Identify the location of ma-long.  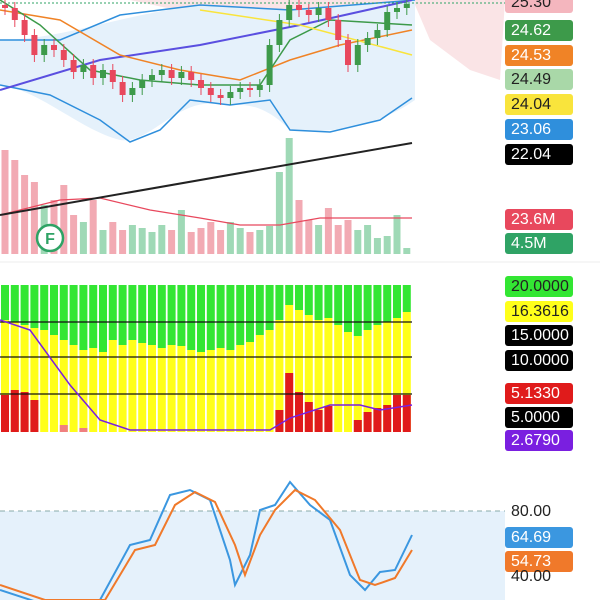
(206, 45).